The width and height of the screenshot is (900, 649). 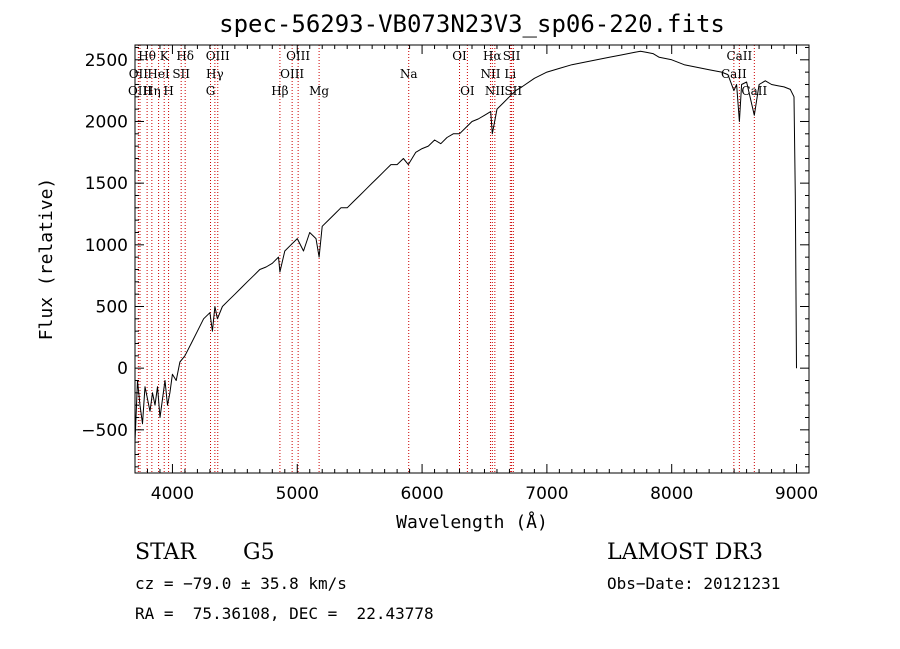 What do you see at coordinates (158, 74) in the screenshot?
I see `spectral-line-label: HeI` at bounding box center [158, 74].